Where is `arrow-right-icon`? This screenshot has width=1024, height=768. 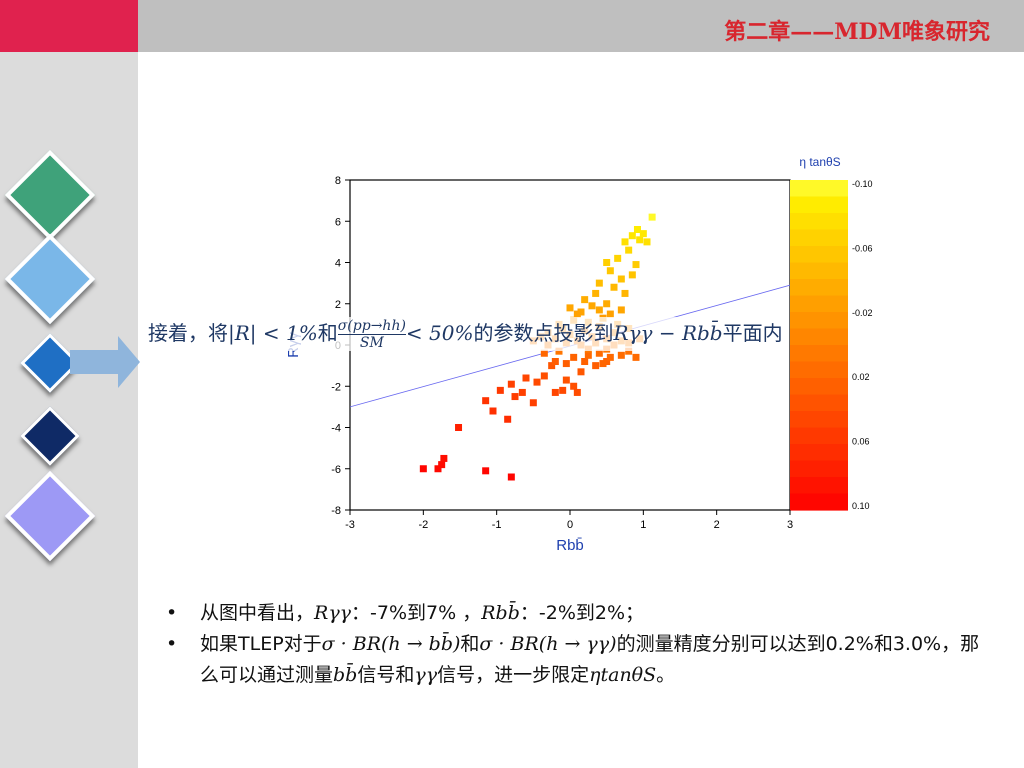
arrow-right-icon is located at coordinates (105, 362).